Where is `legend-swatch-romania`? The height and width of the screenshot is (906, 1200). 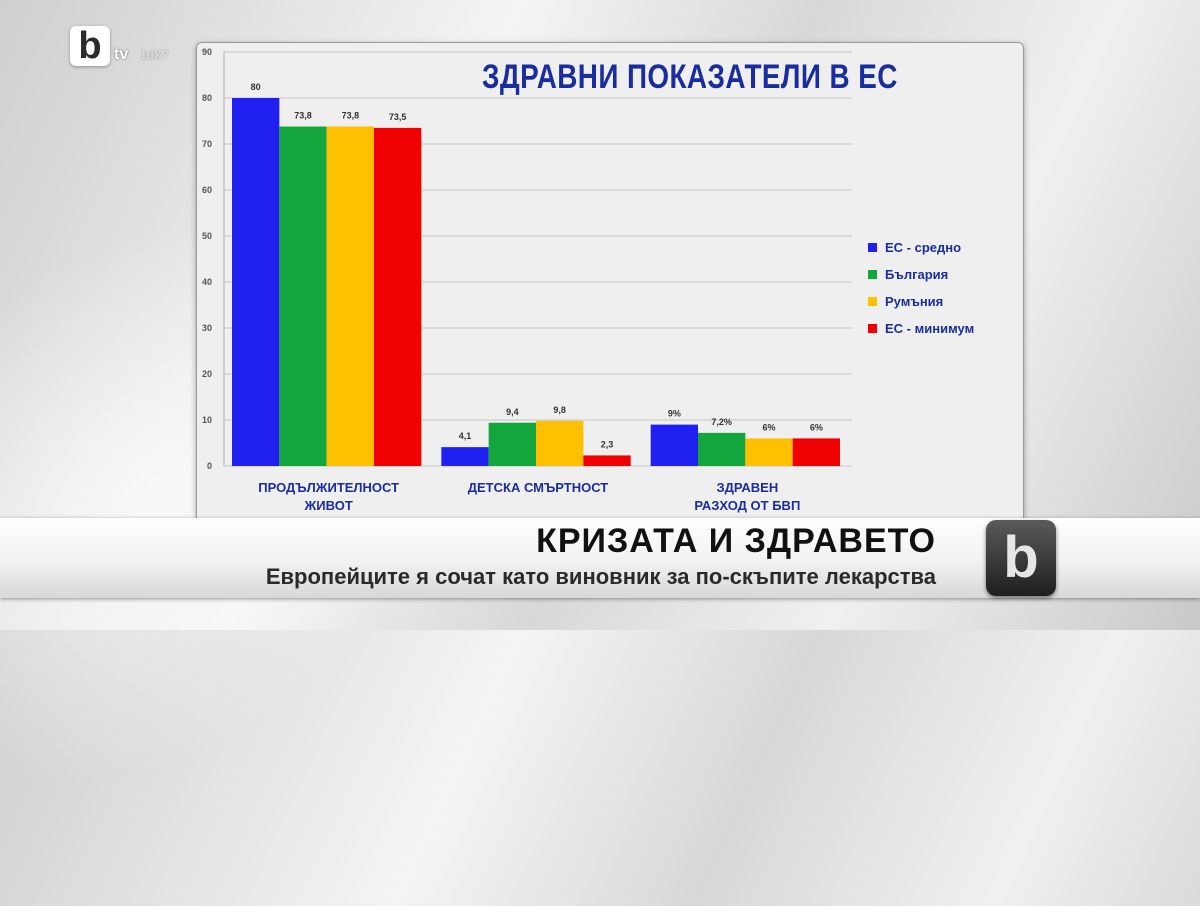
legend-swatch-romania is located at coordinates (872, 301).